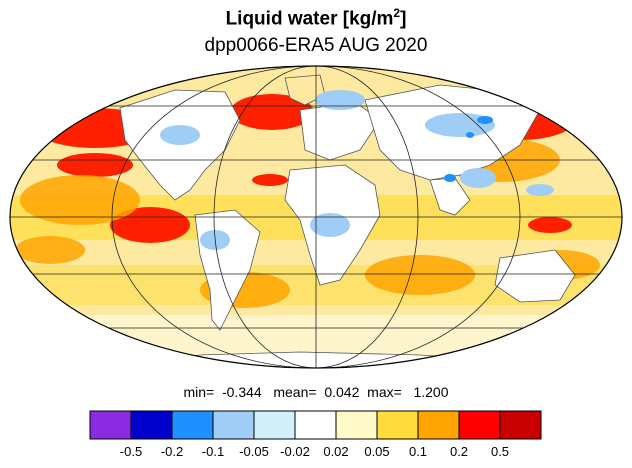  Describe the element at coordinates (377, 451) in the screenshot. I see `colorbar-tick-label: 0.05` at that location.